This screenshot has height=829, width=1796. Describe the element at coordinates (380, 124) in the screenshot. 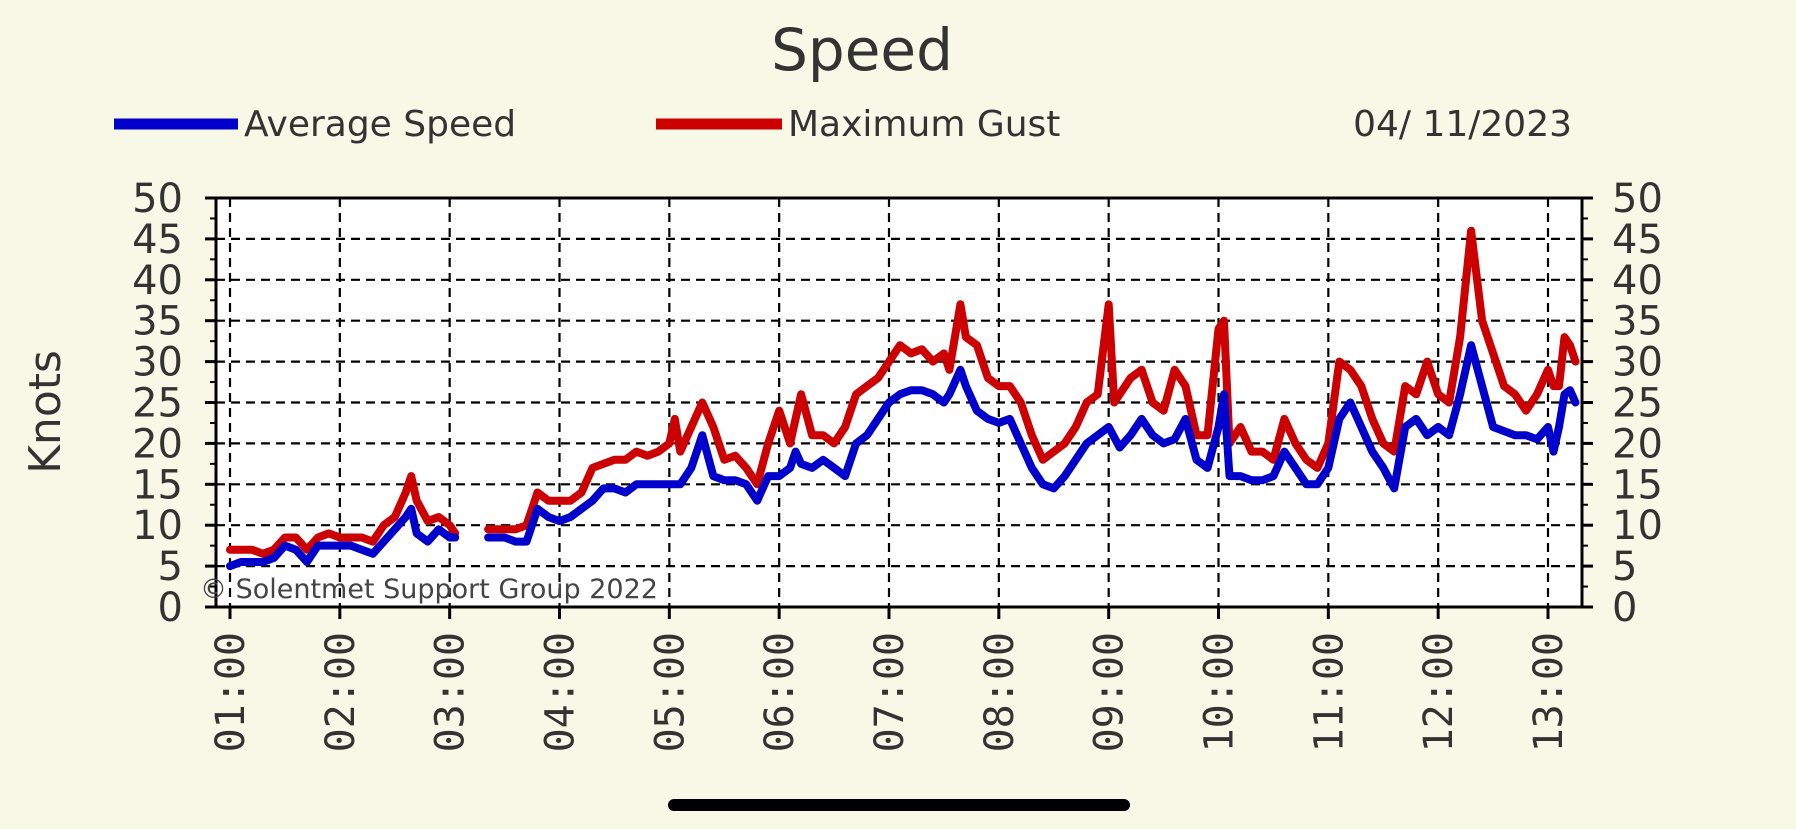

I see `legend-label-average-speed: Average Speed` at that location.